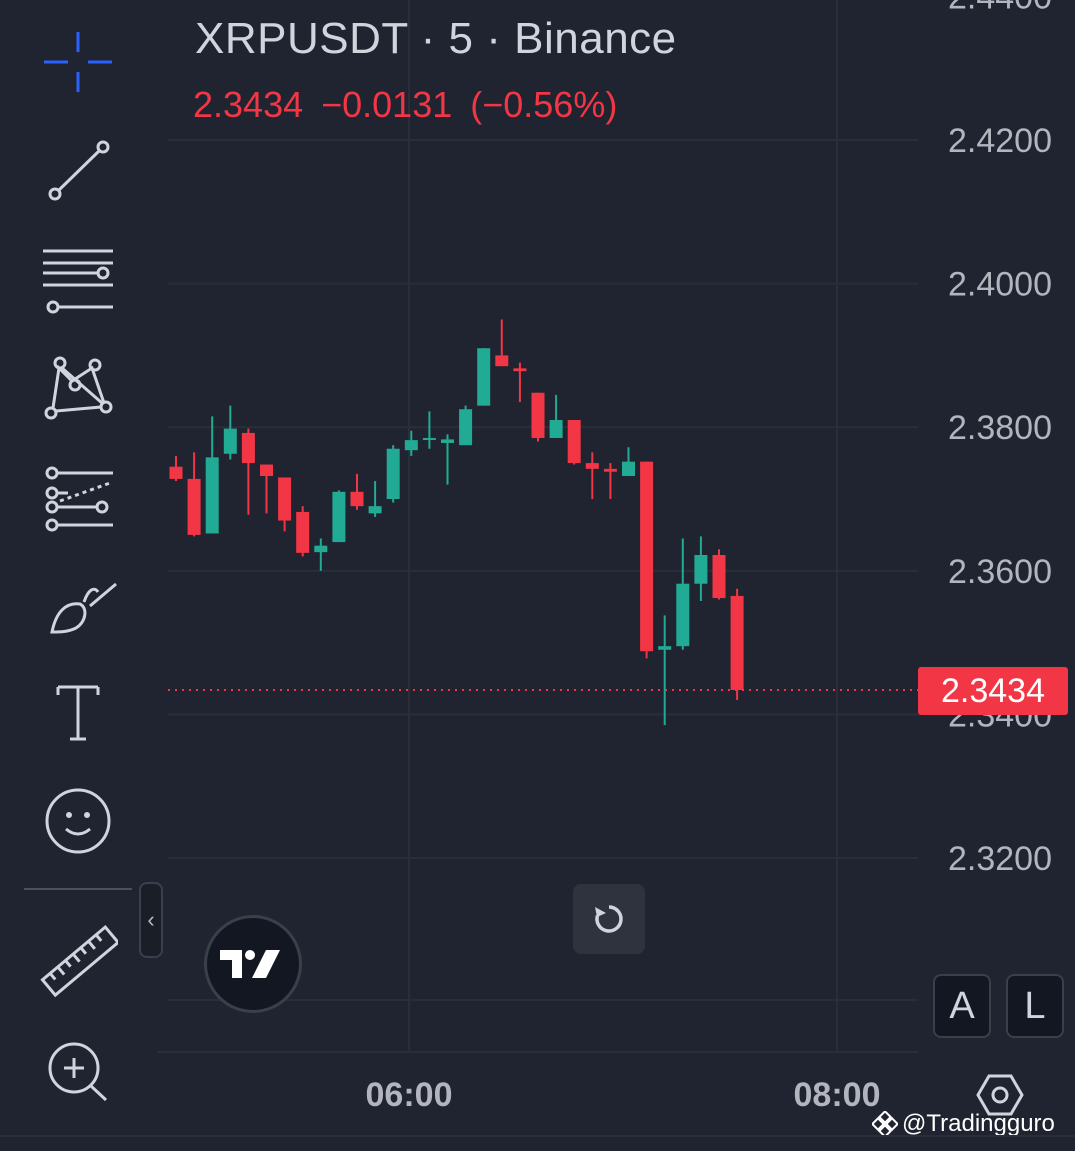 The width and height of the screenshot is (1075, 1151). I want to click on price-tick-label: 2.4200, so click(1000, 141).